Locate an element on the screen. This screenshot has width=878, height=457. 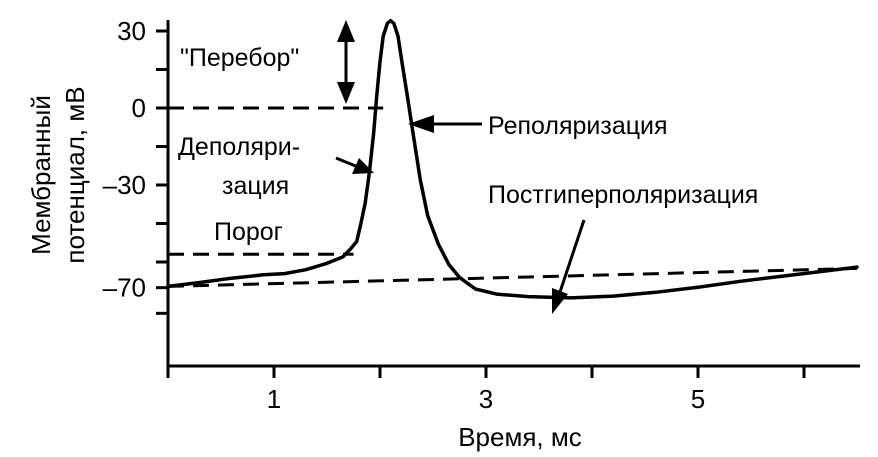
afterhyperpolarization-arrow-shaft is located at coordinates (572, 256).